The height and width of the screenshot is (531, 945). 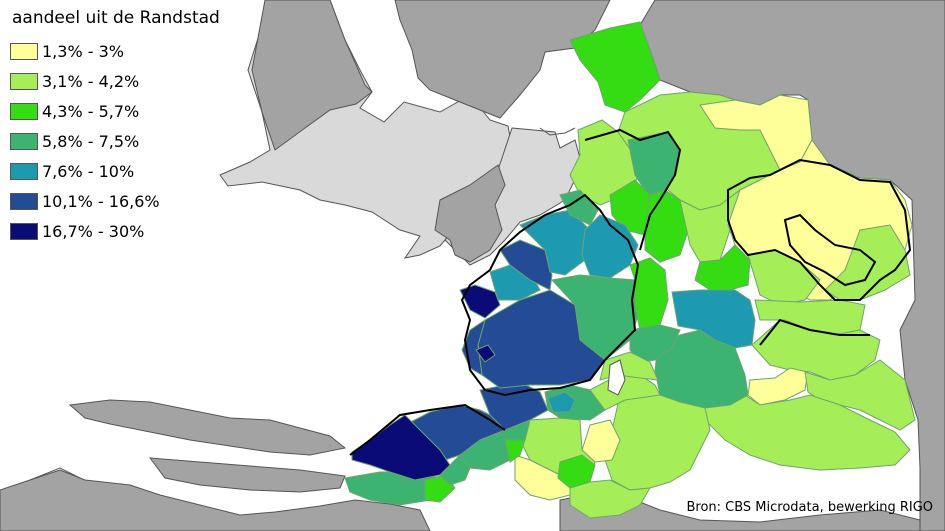 What do you see at coordinates (91, 81) in the screenshot?
I see `legend-label: 3,1% - 4,2%` at bounding box center [91, 81].